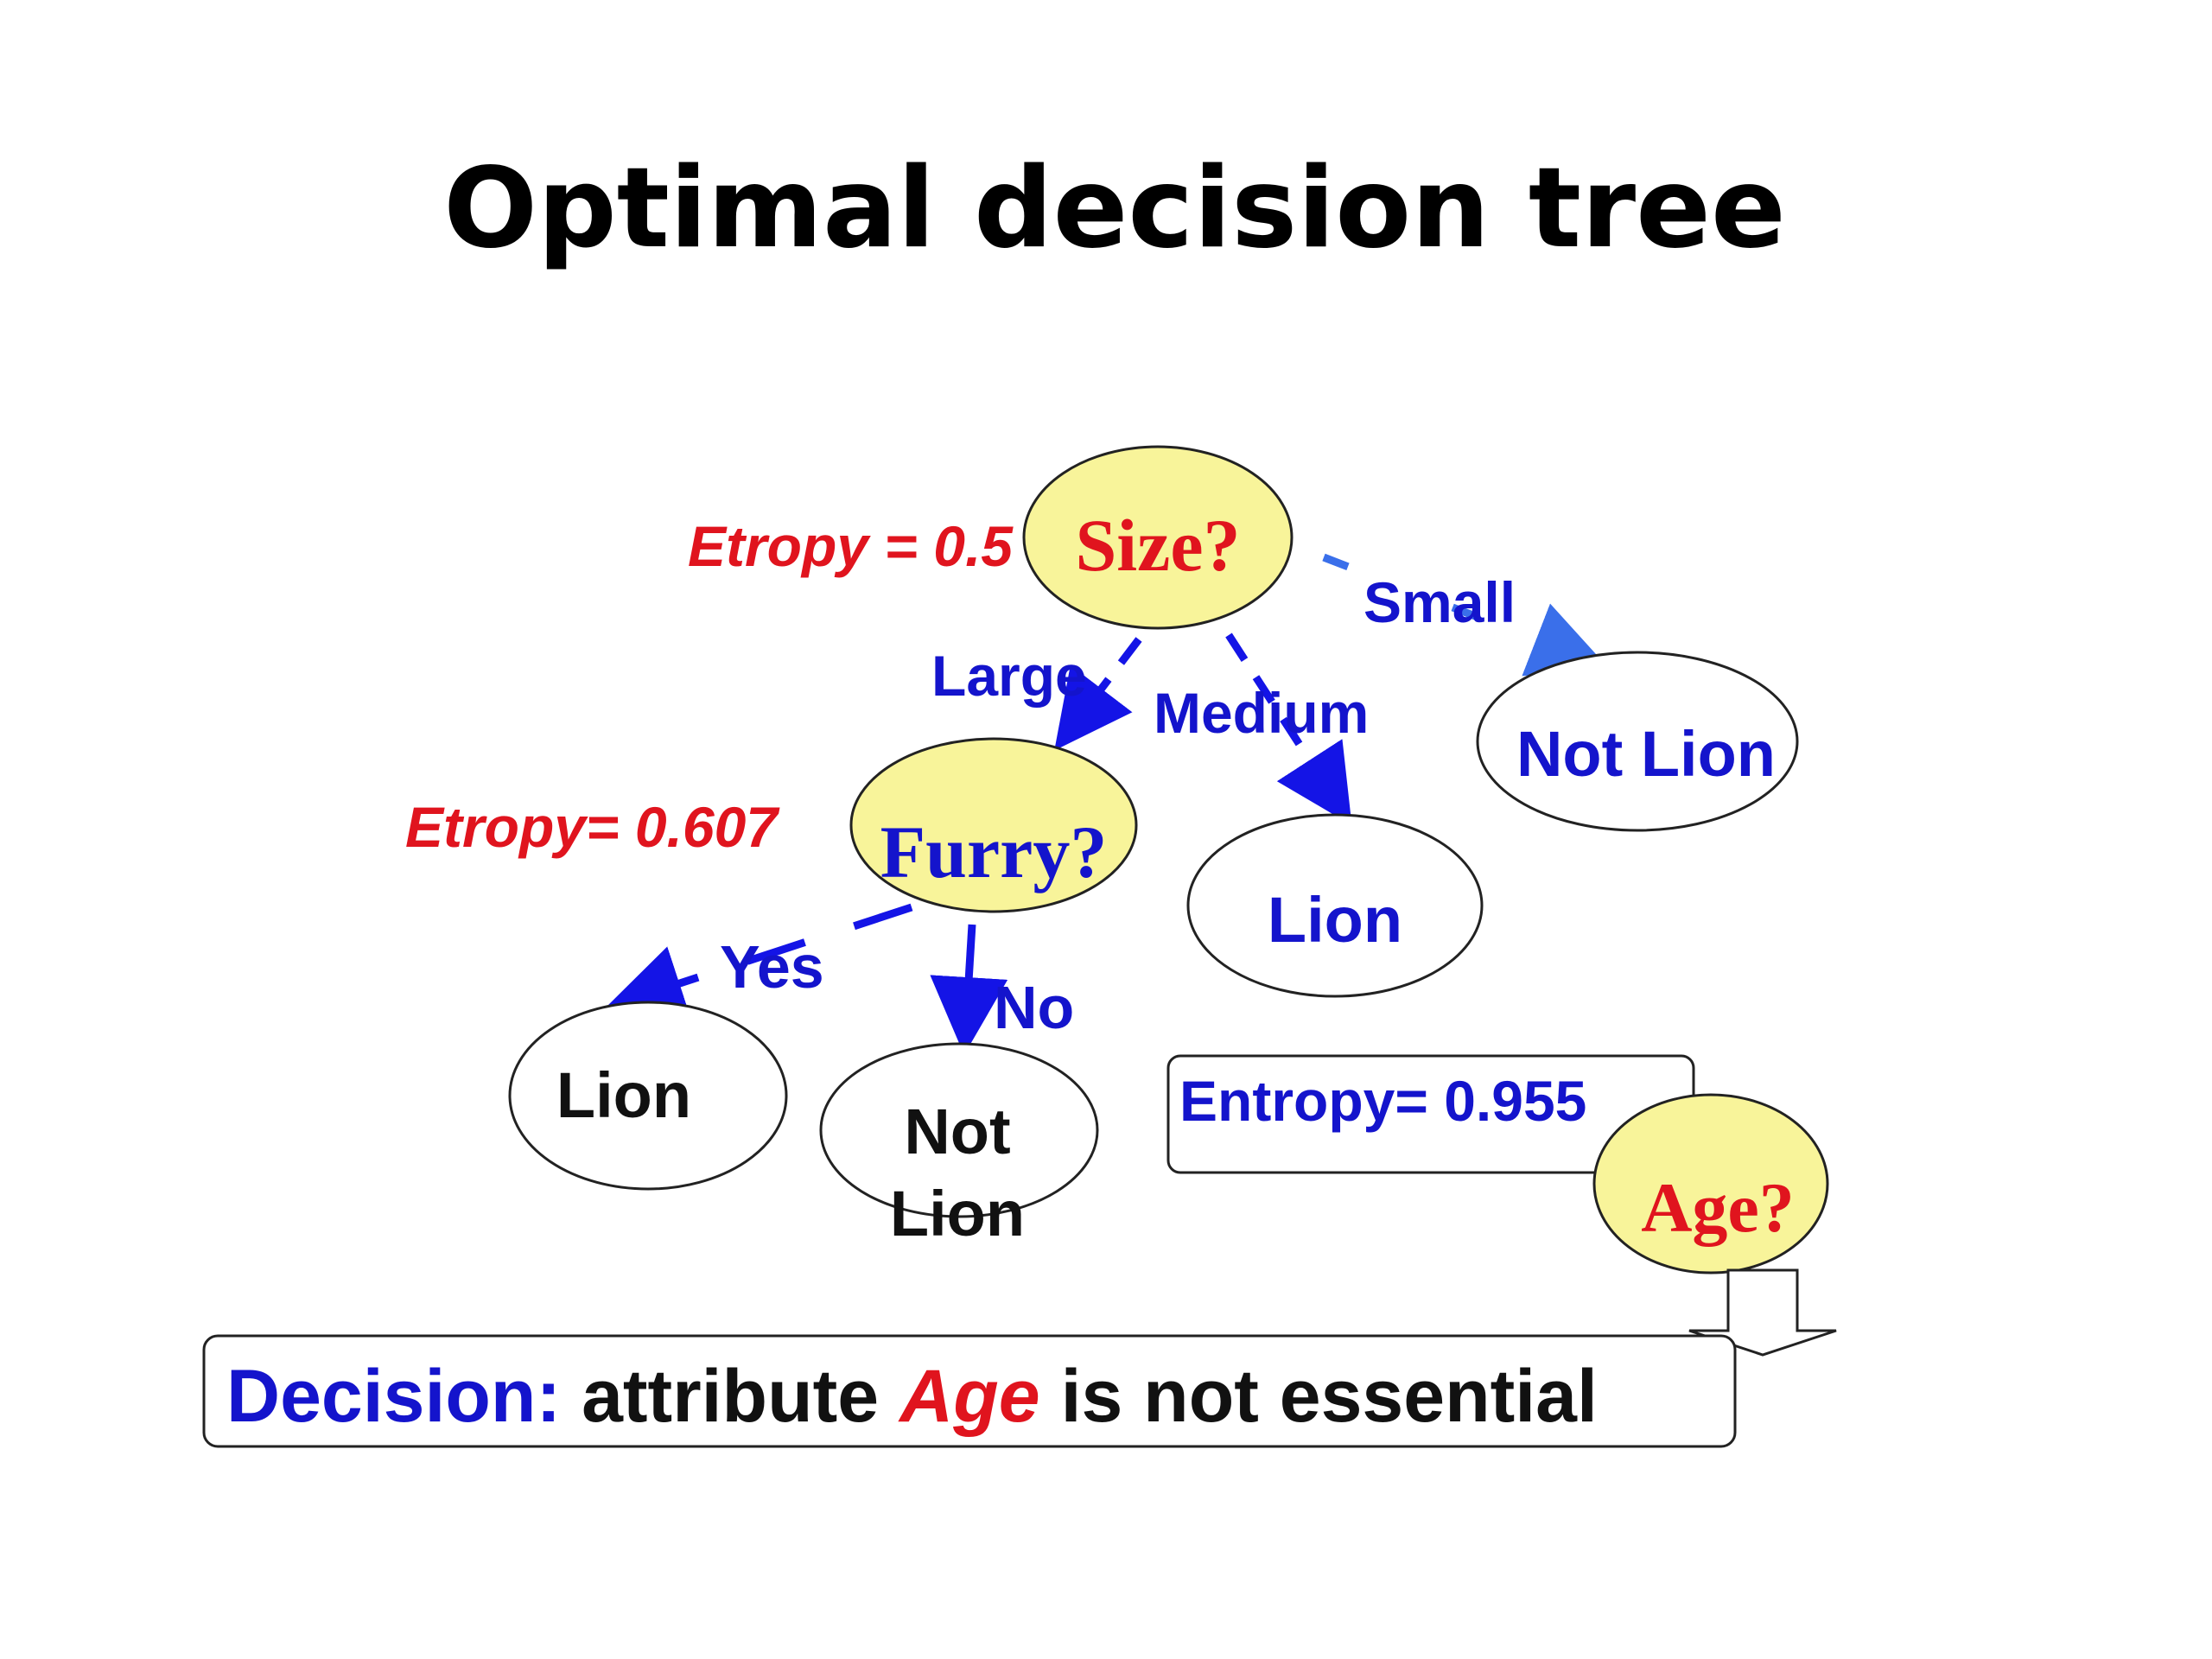  I want to click on leaf-medium, so click(1335, 905).